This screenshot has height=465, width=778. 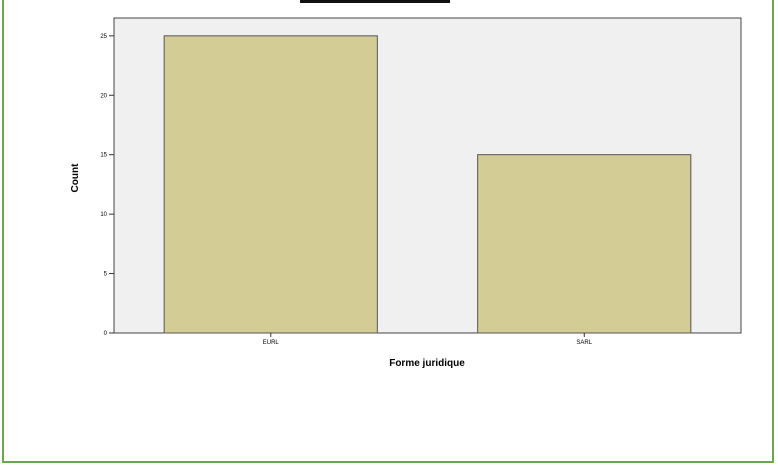 I want to click on y-tick-label: 0, so click(x=106, y=334).